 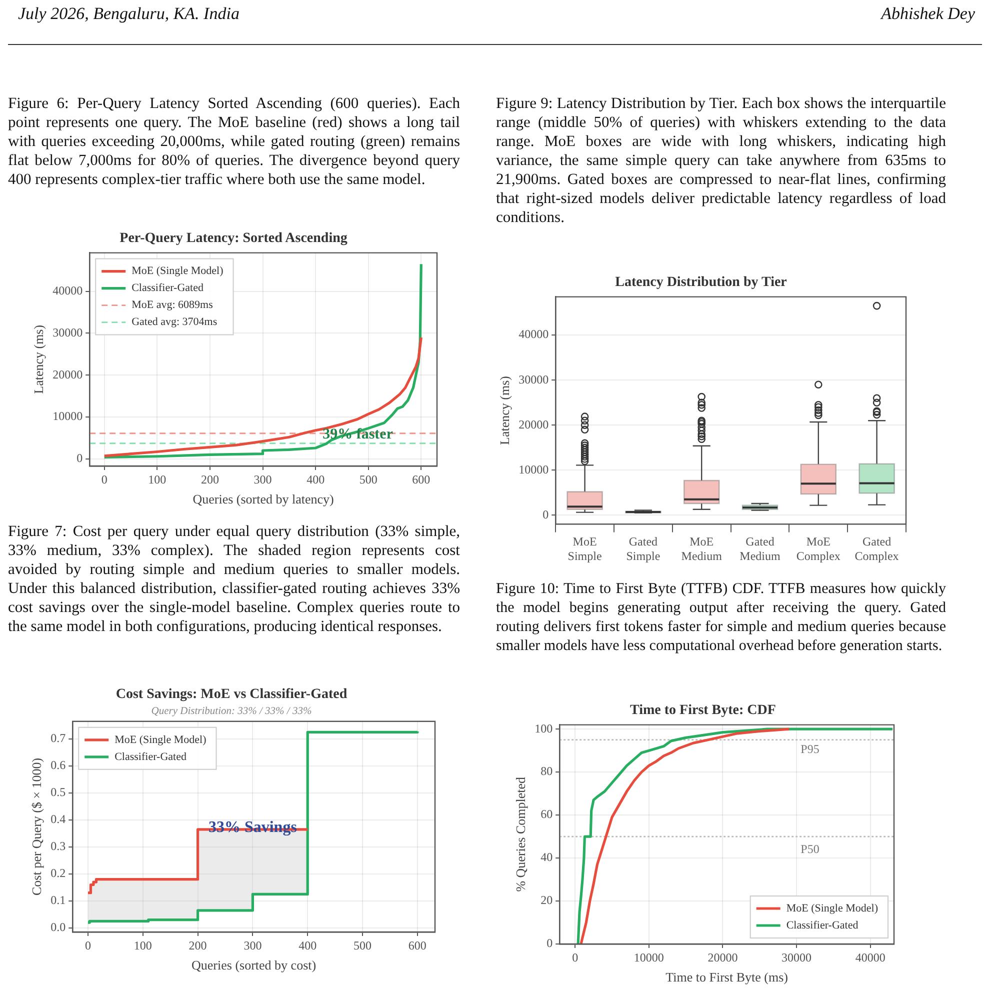 I want to click on x-tick-label: MoE Complex, so click(x=818, y=548).